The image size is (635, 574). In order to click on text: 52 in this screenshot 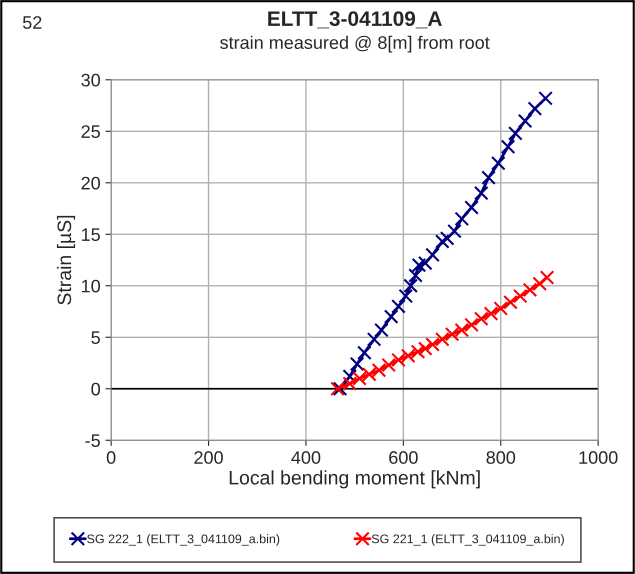, I will do `click(32, 22)`.